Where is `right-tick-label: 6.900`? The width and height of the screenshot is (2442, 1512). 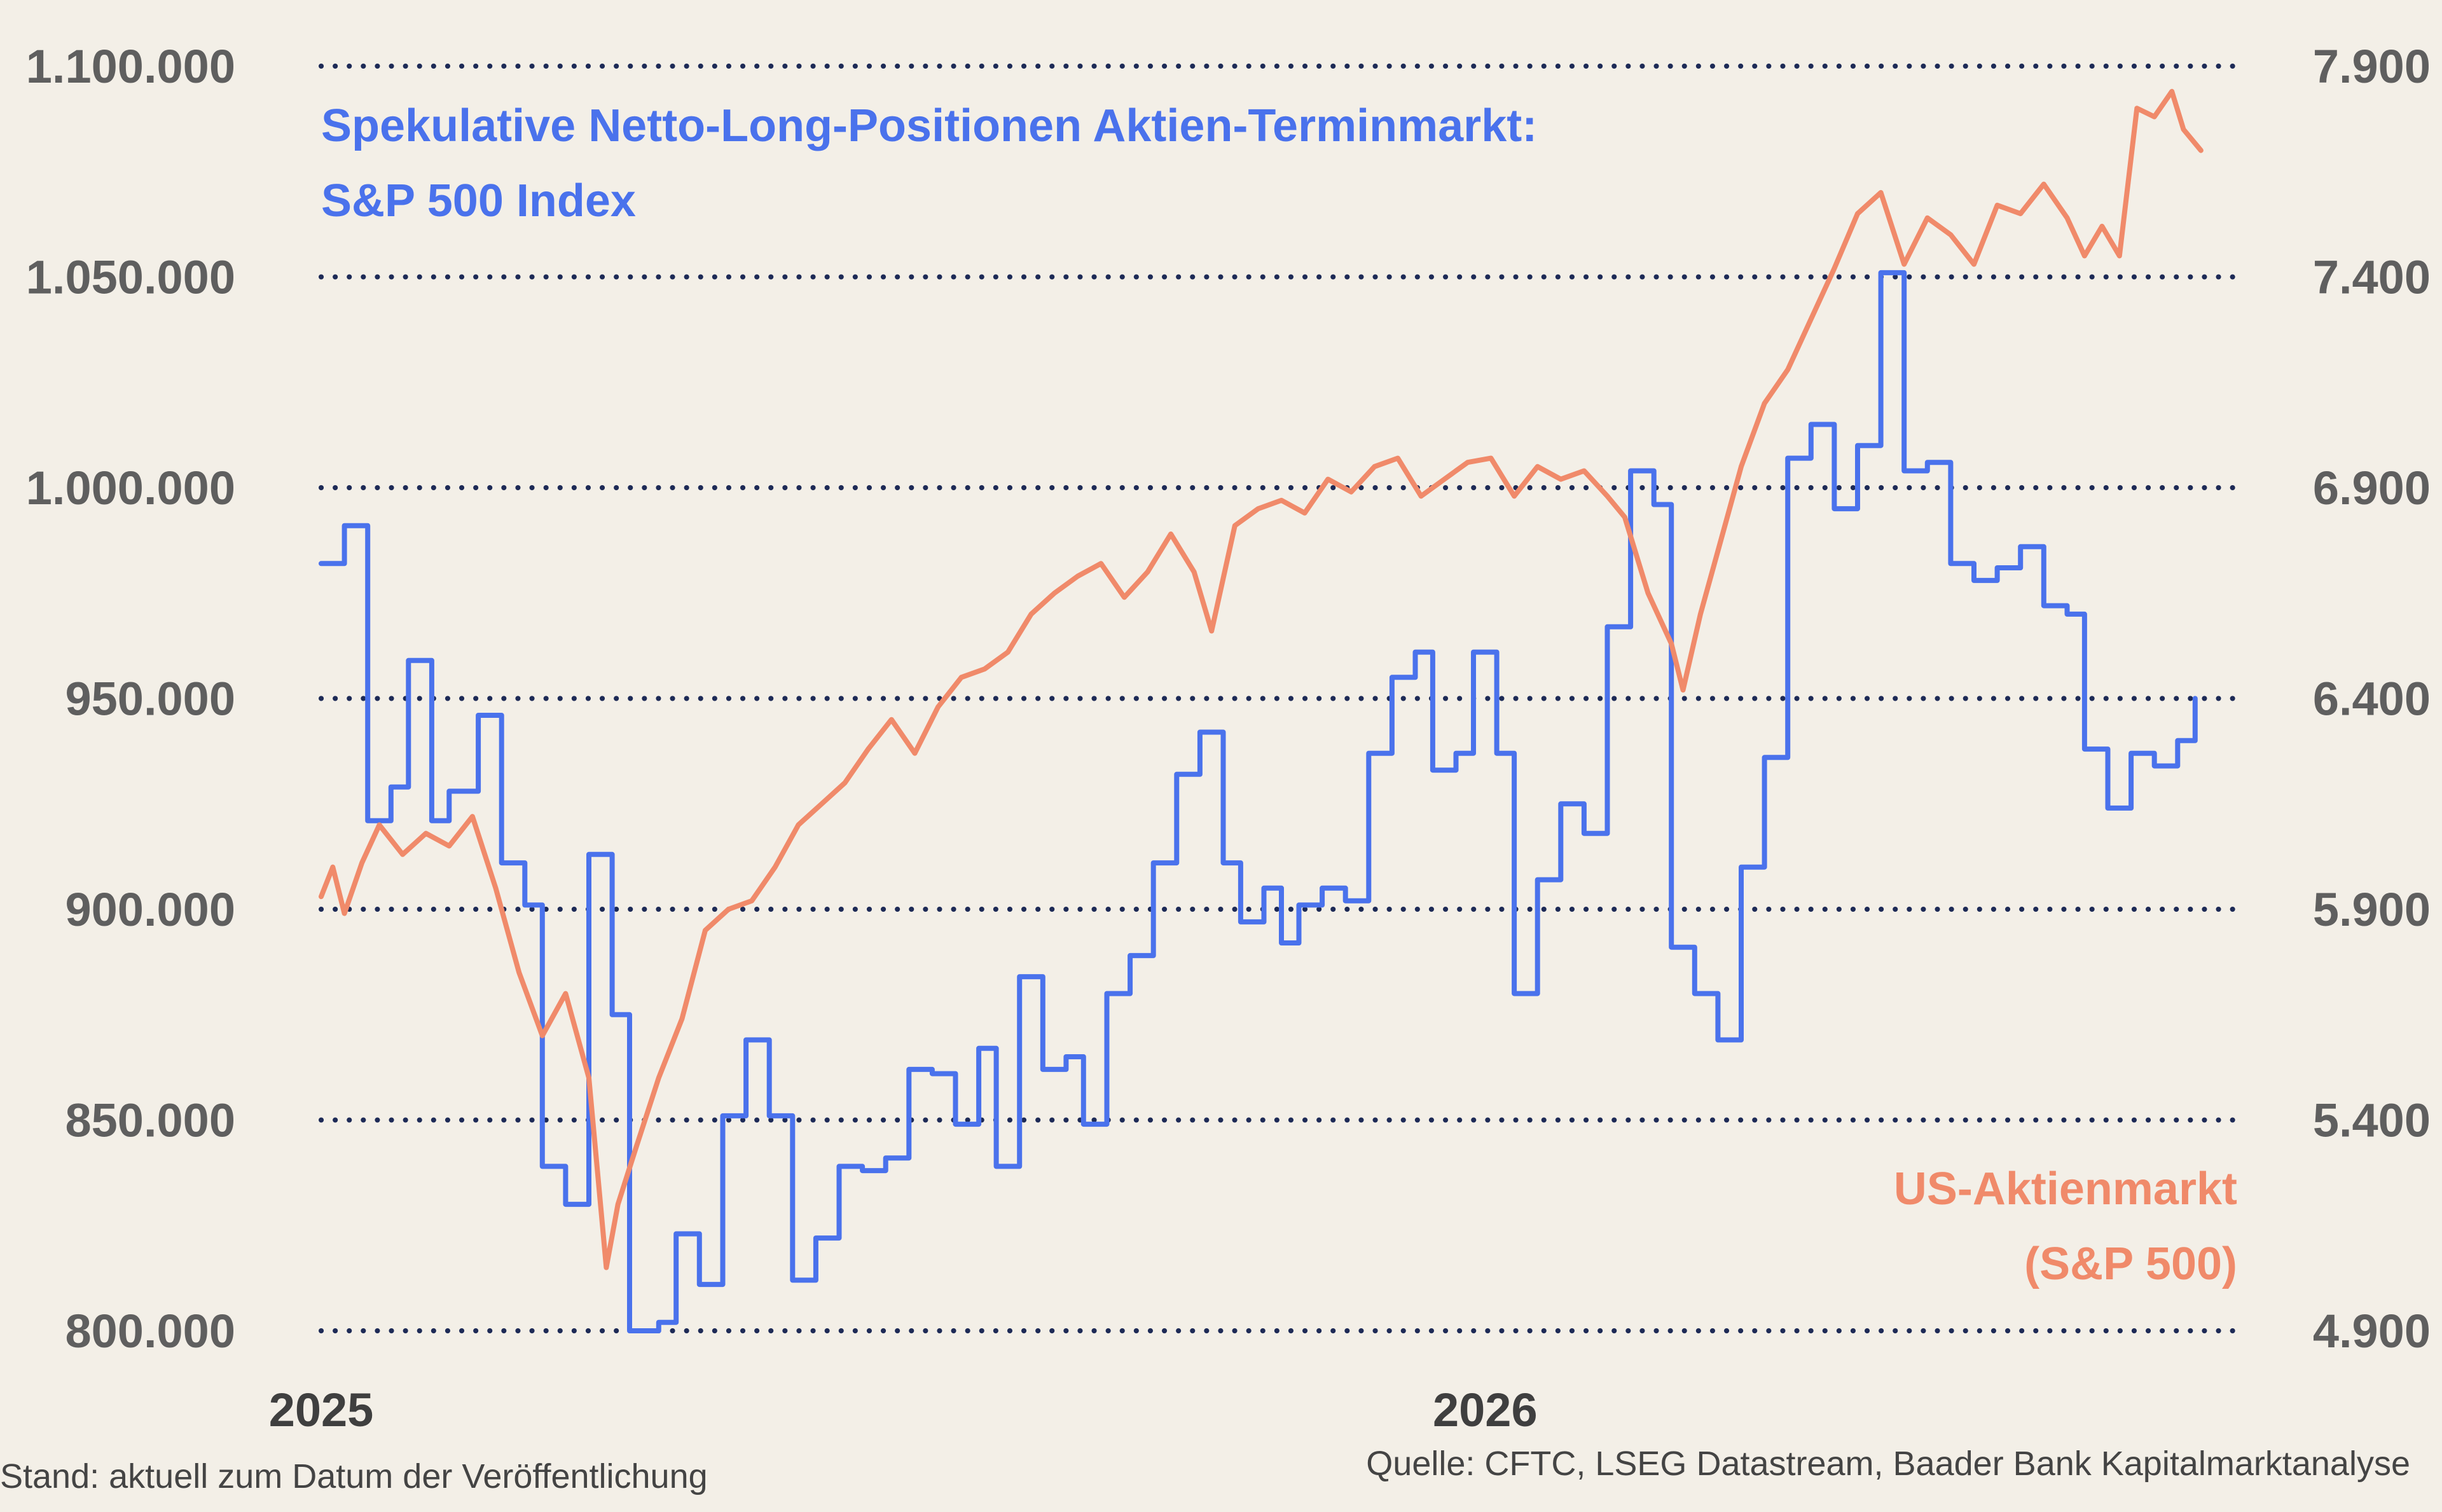
right-tick-label: 6.900 is located at coordinates (2372, 488).